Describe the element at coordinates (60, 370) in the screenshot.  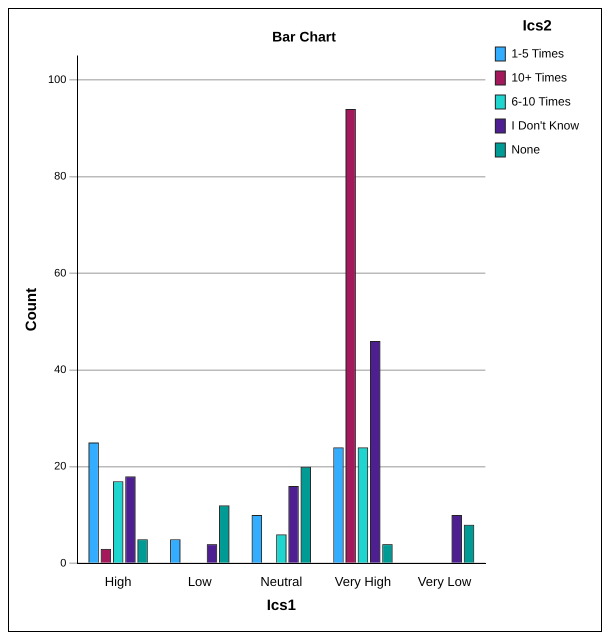
I see `y-tick-label: 40` at that location.